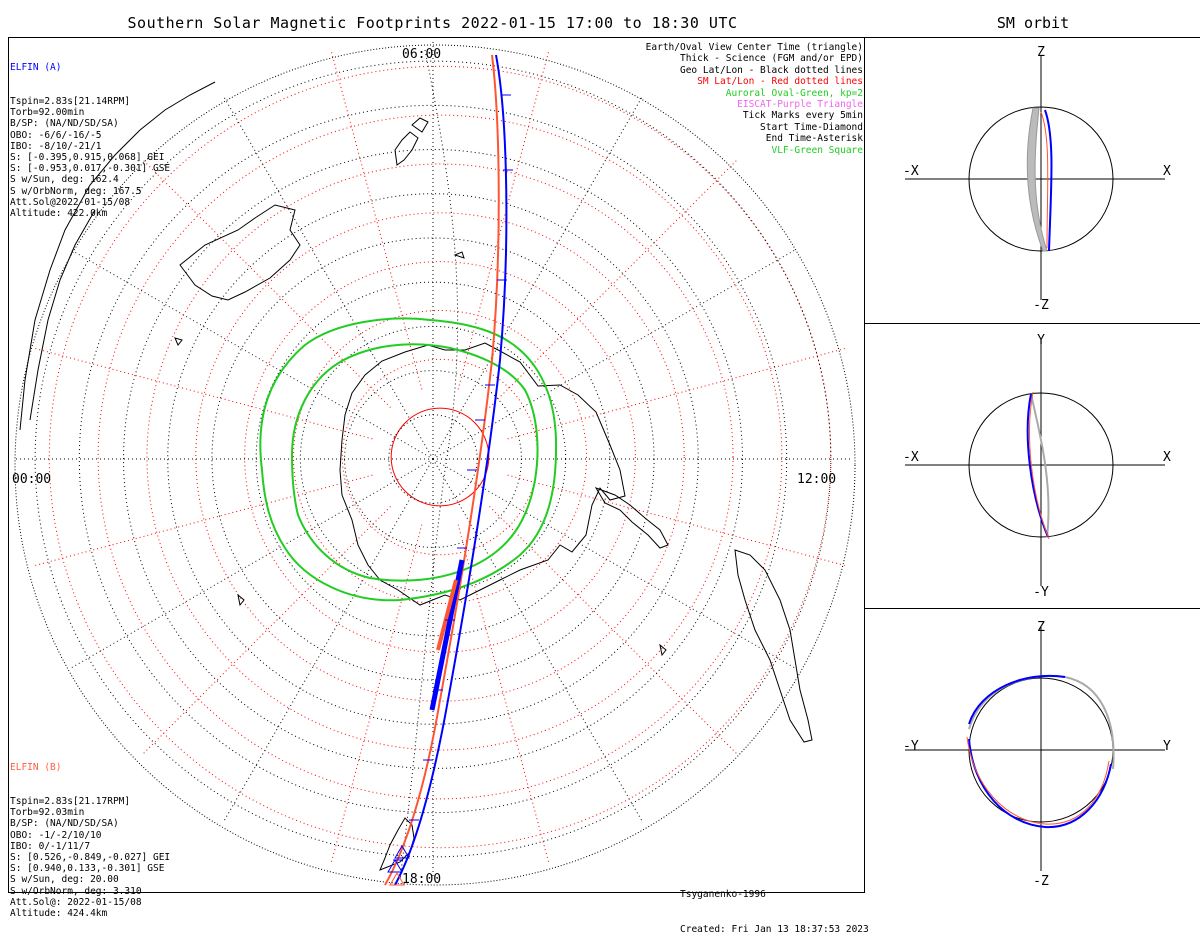 The width and height of the screenshot is (1200, 947). I want to click on auroral-ovals, so click(408, 459).